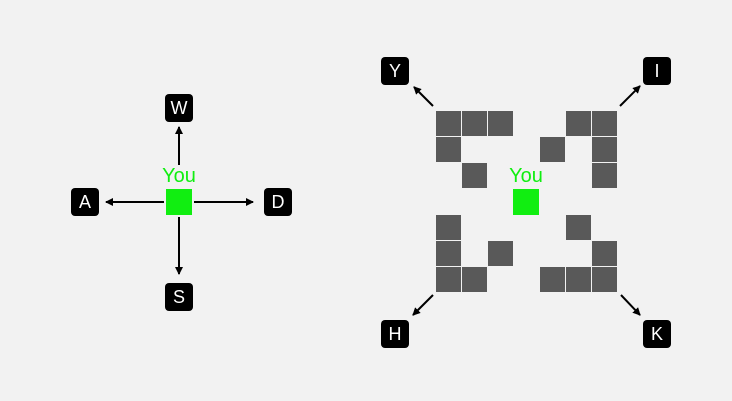 Image resolution: width=732 pixels, height=401 pixels. Describe the element at coordinates (630, 96) in the screenshot. I see `arrow-up-right-icon` at that location.